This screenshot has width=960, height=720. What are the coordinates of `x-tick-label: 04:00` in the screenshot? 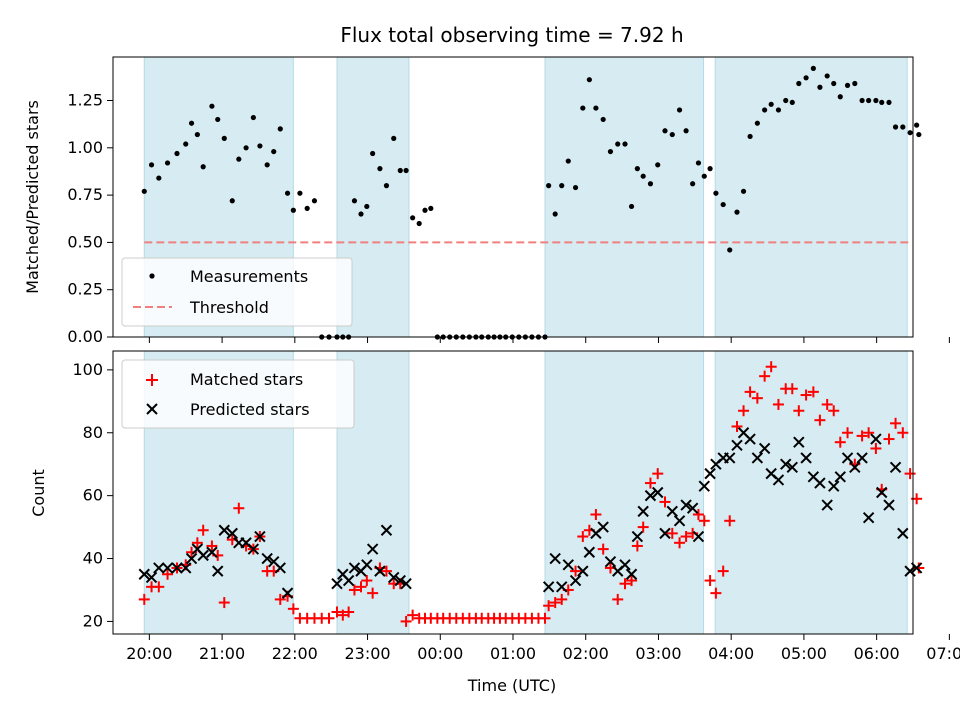 It's located at (731, 653).